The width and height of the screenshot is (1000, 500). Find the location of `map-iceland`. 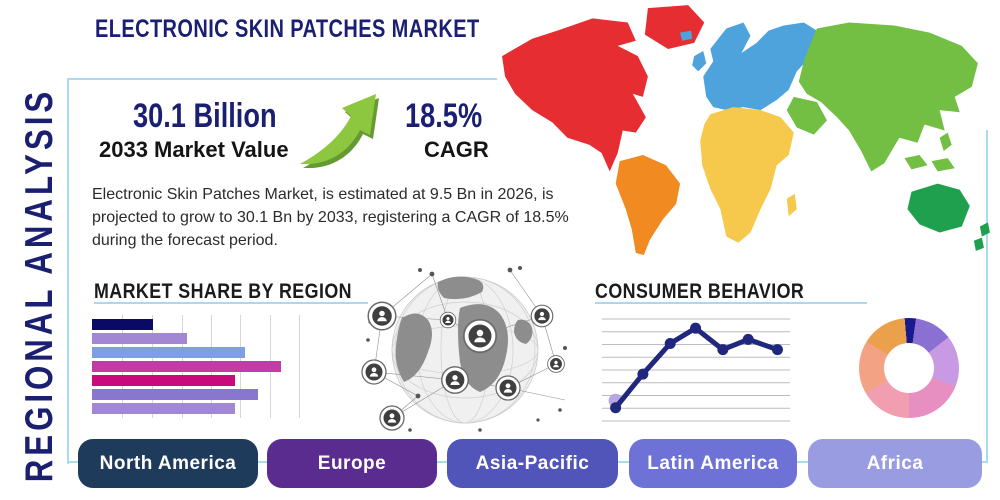

map-iceland is located at coordinates (686, 35).